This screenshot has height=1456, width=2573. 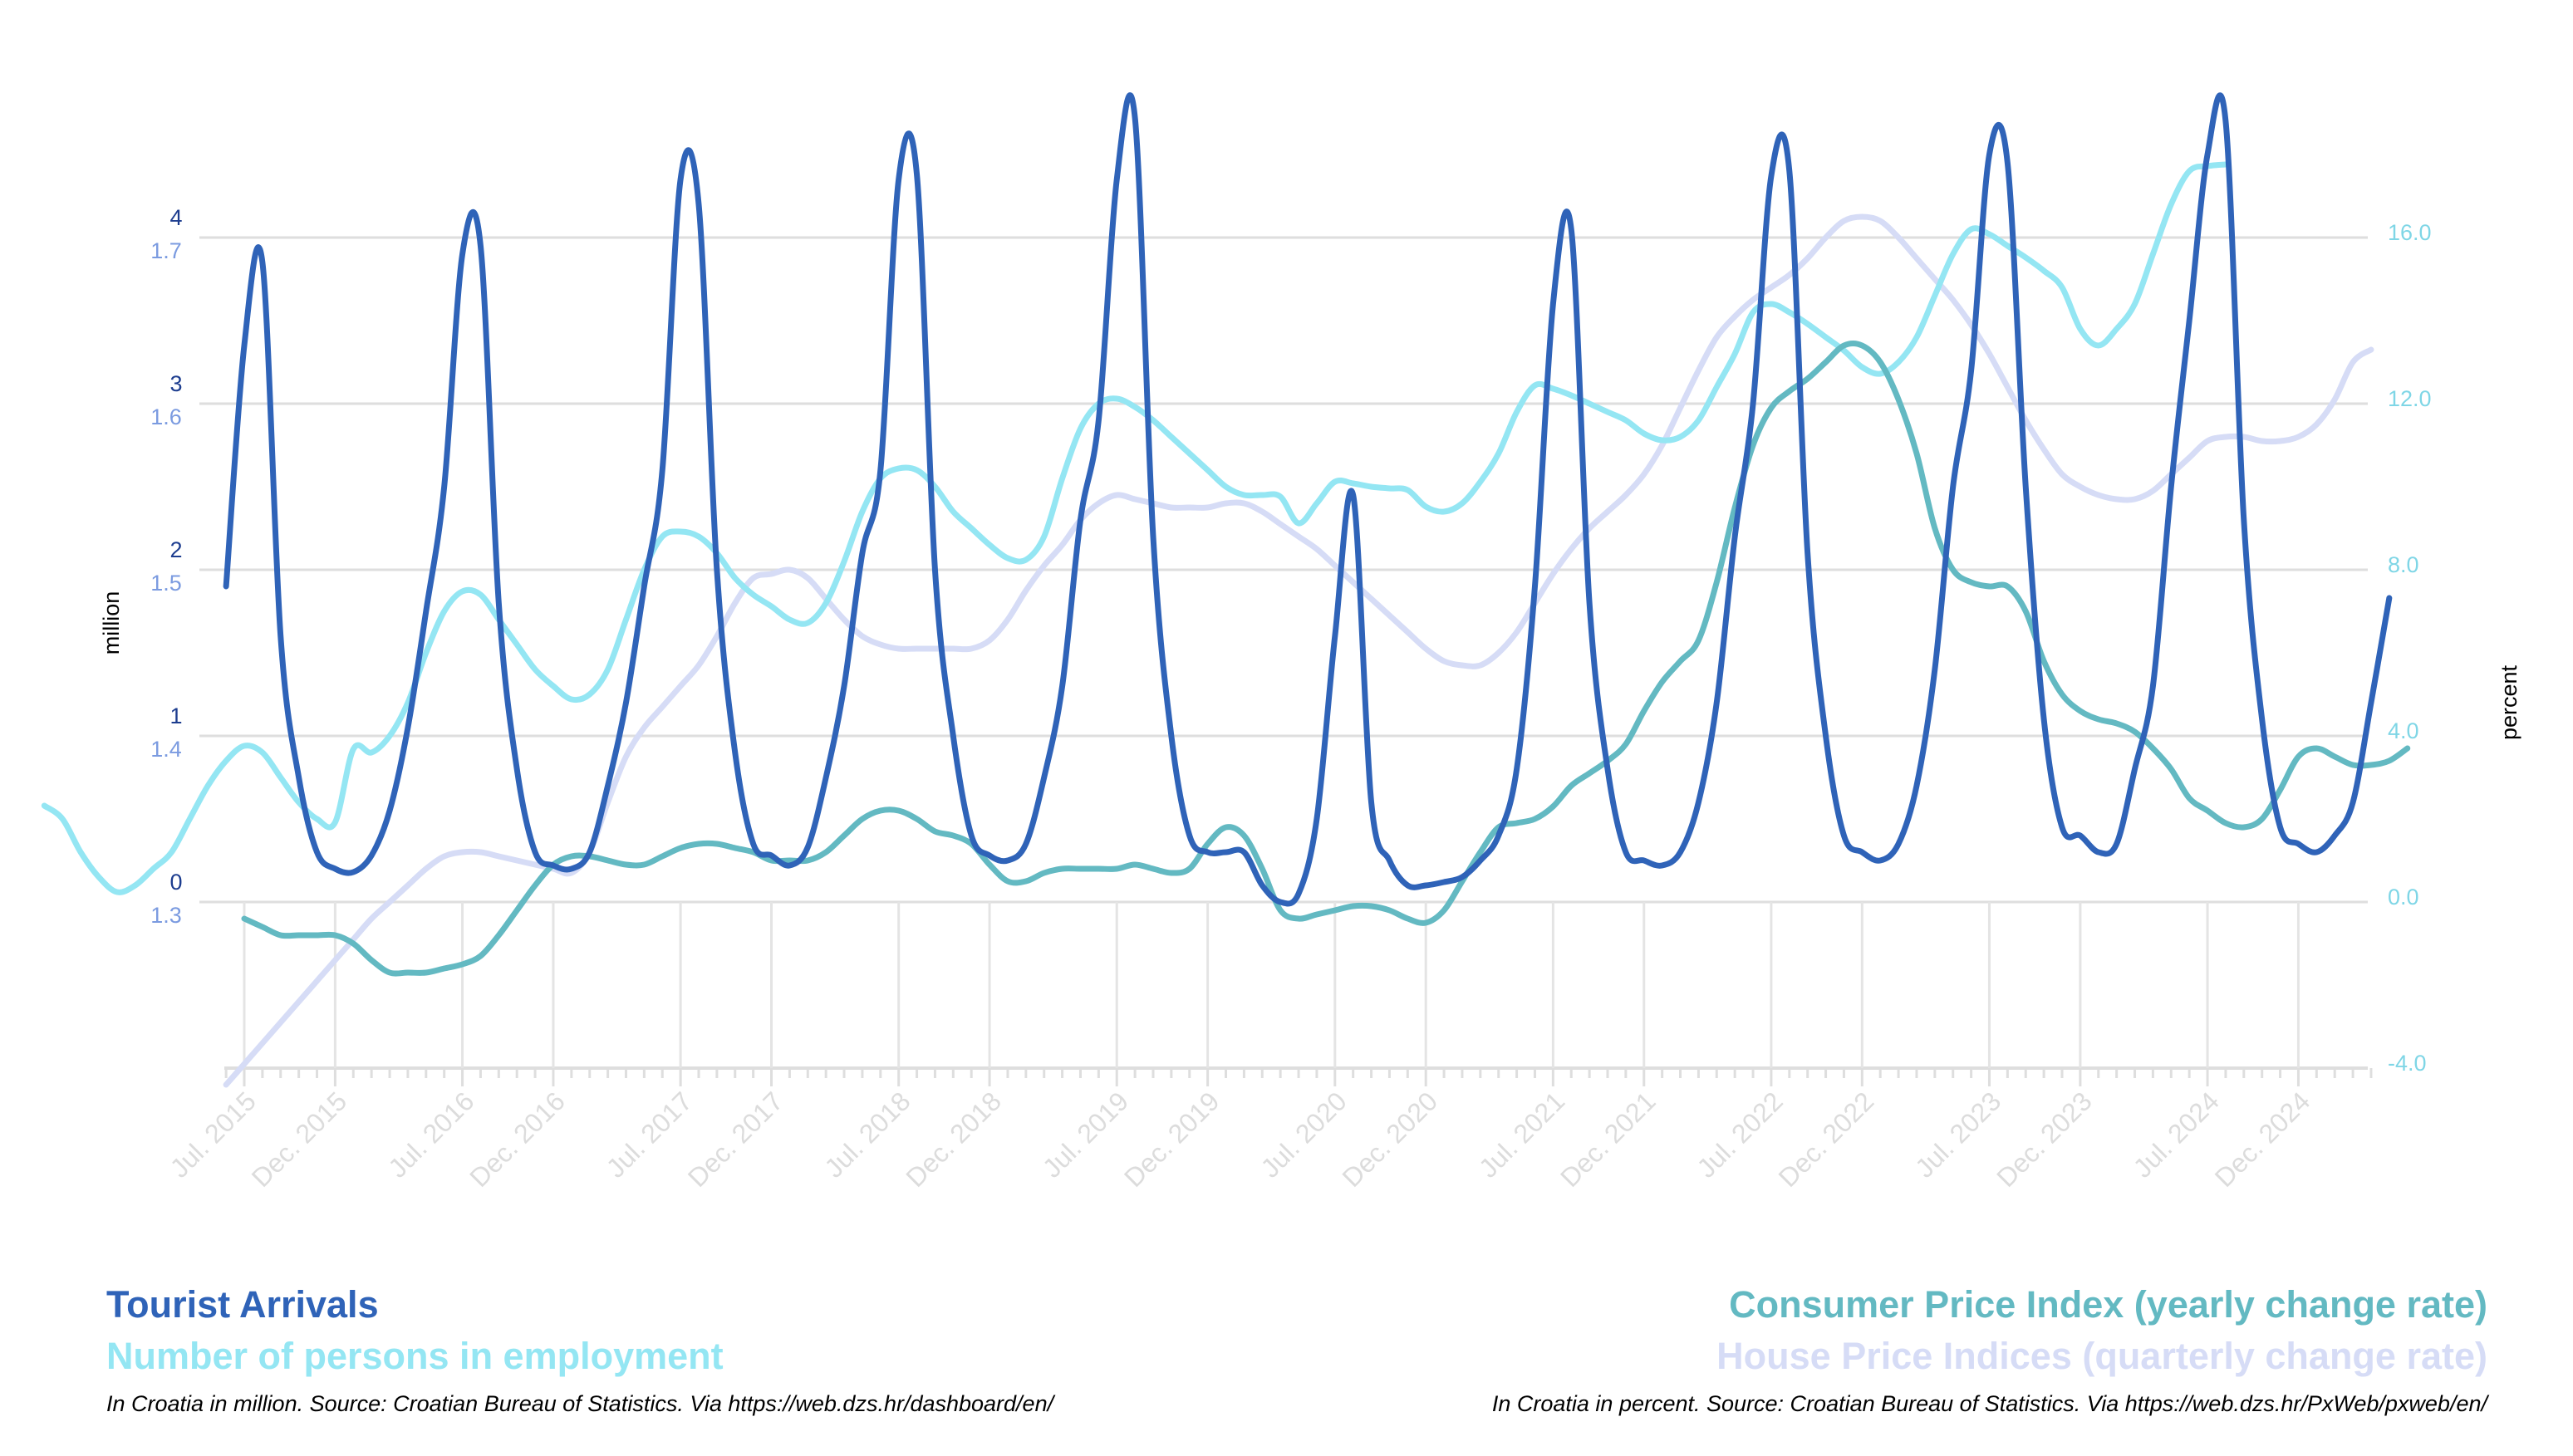 What do you see at coordinates (953, 1139) in the screenshot?
I see `x-tick-label: Dec. 2018` at bounding box center [953, 1139].